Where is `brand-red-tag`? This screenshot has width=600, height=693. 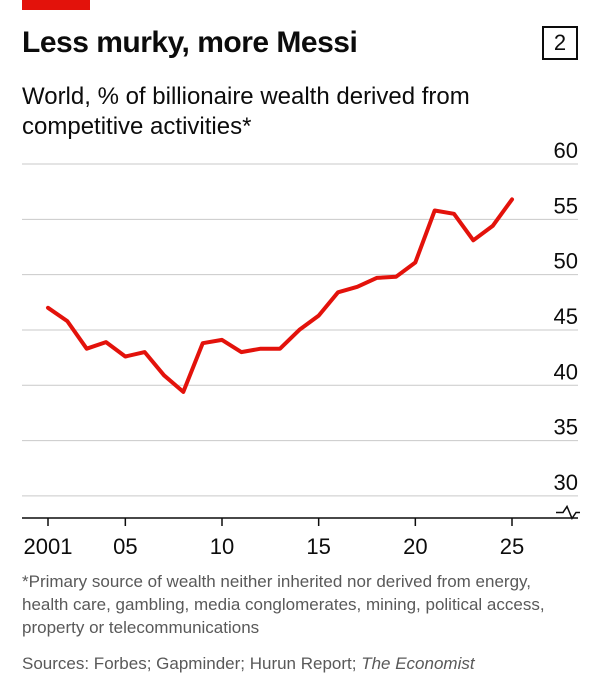
brand-red-tag is located at coordinates (56, 5).